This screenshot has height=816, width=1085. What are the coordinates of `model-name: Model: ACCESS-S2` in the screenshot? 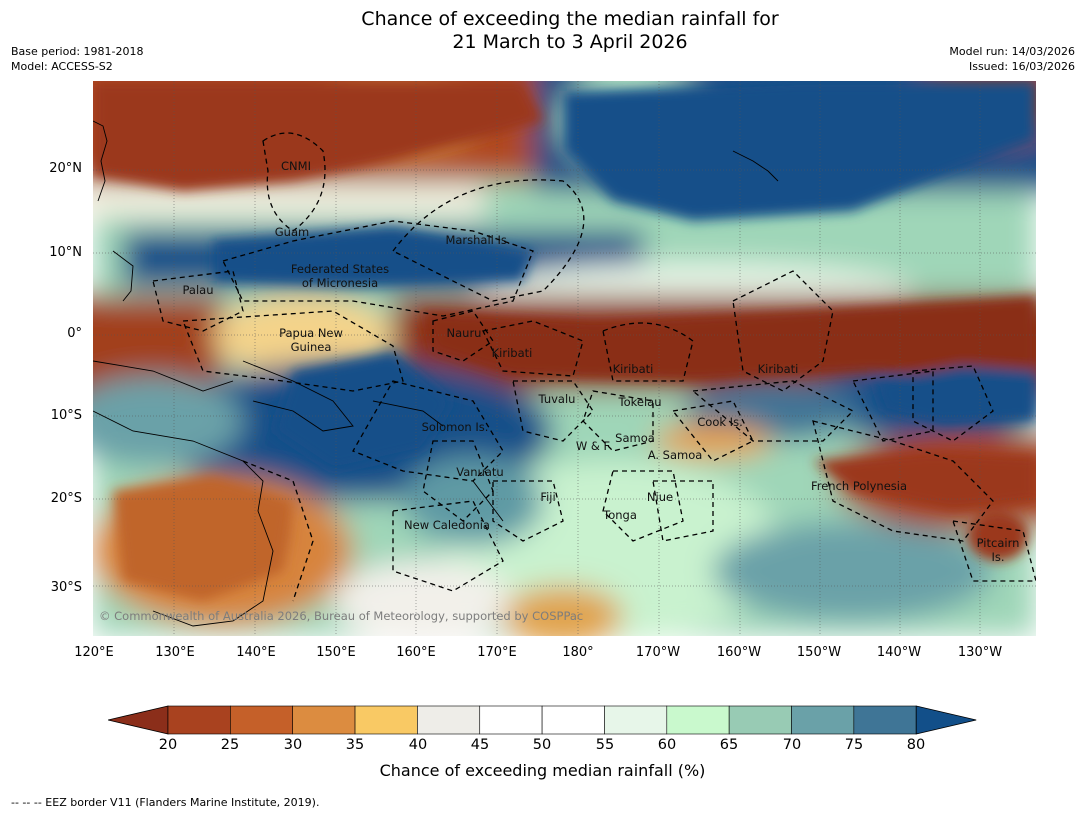 It's located at (62, 66).